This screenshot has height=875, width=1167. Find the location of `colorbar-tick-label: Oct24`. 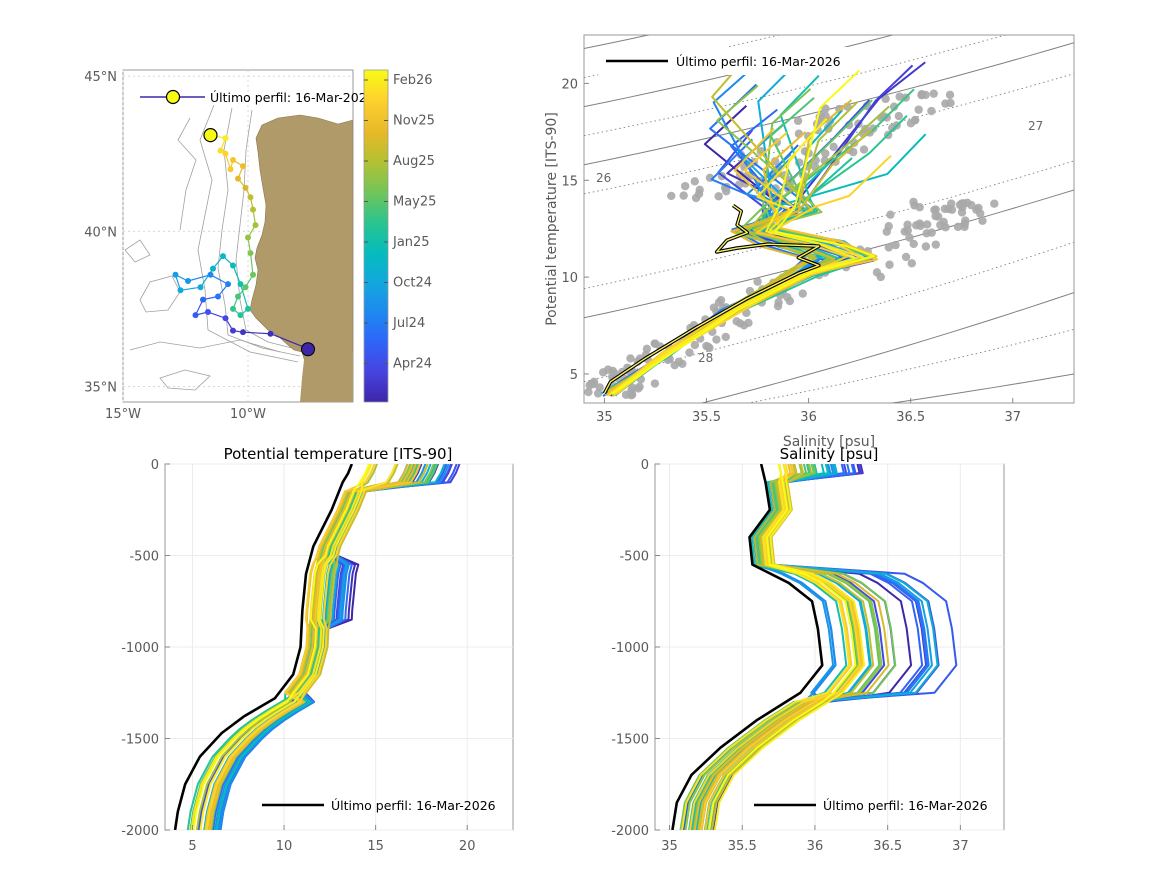

colorbar-tick-label: Oct24 is located at coordinates (412, 283).